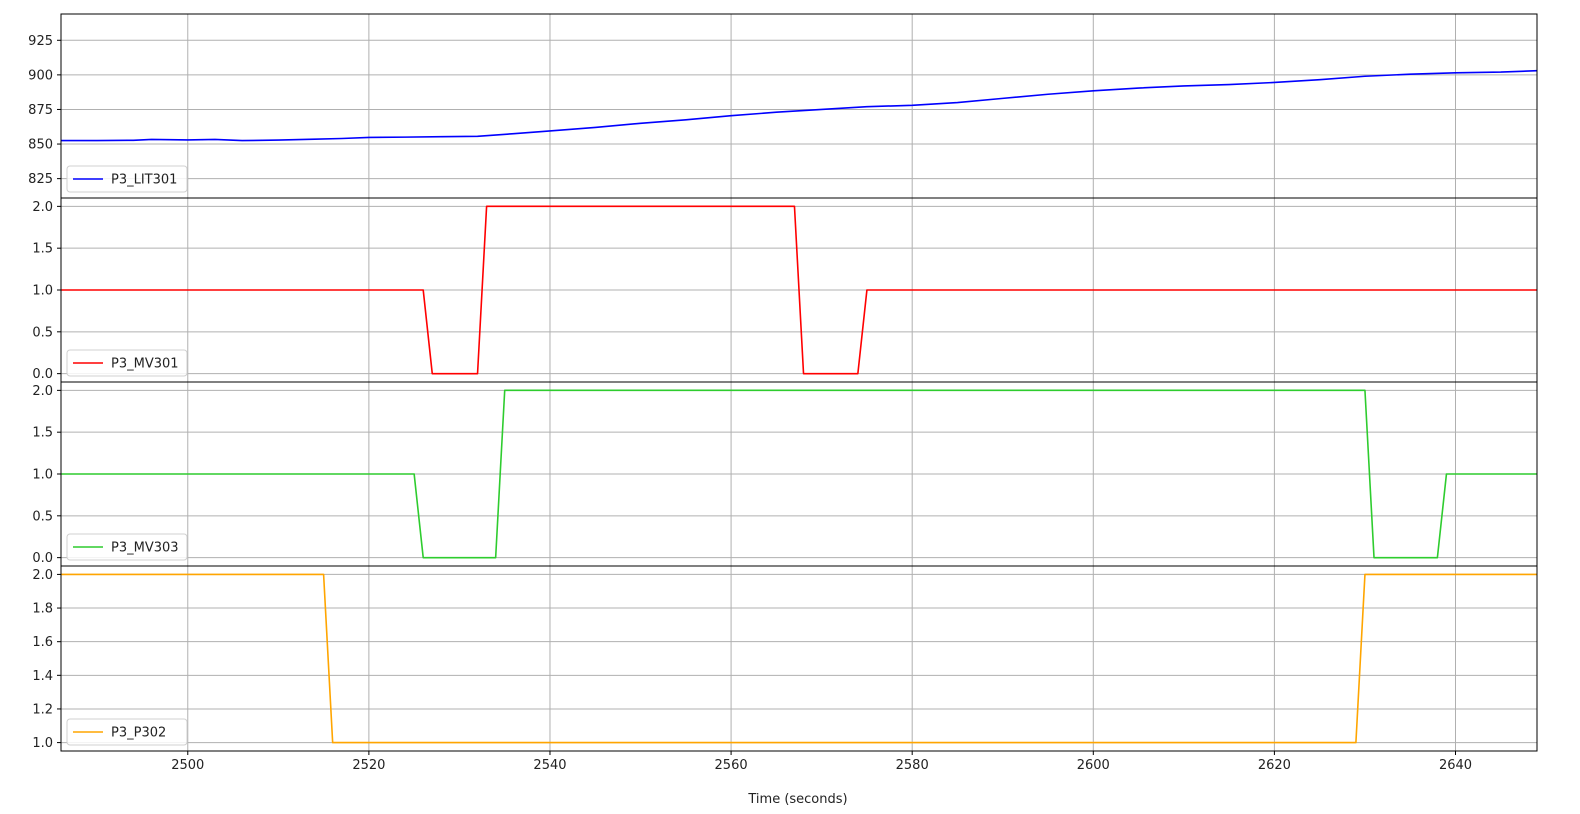 This screenshot has width=1580, height=814. Describe the element at coordinates (40, 110) in the screenshot. I see `y-tick-label: 875` at that location.